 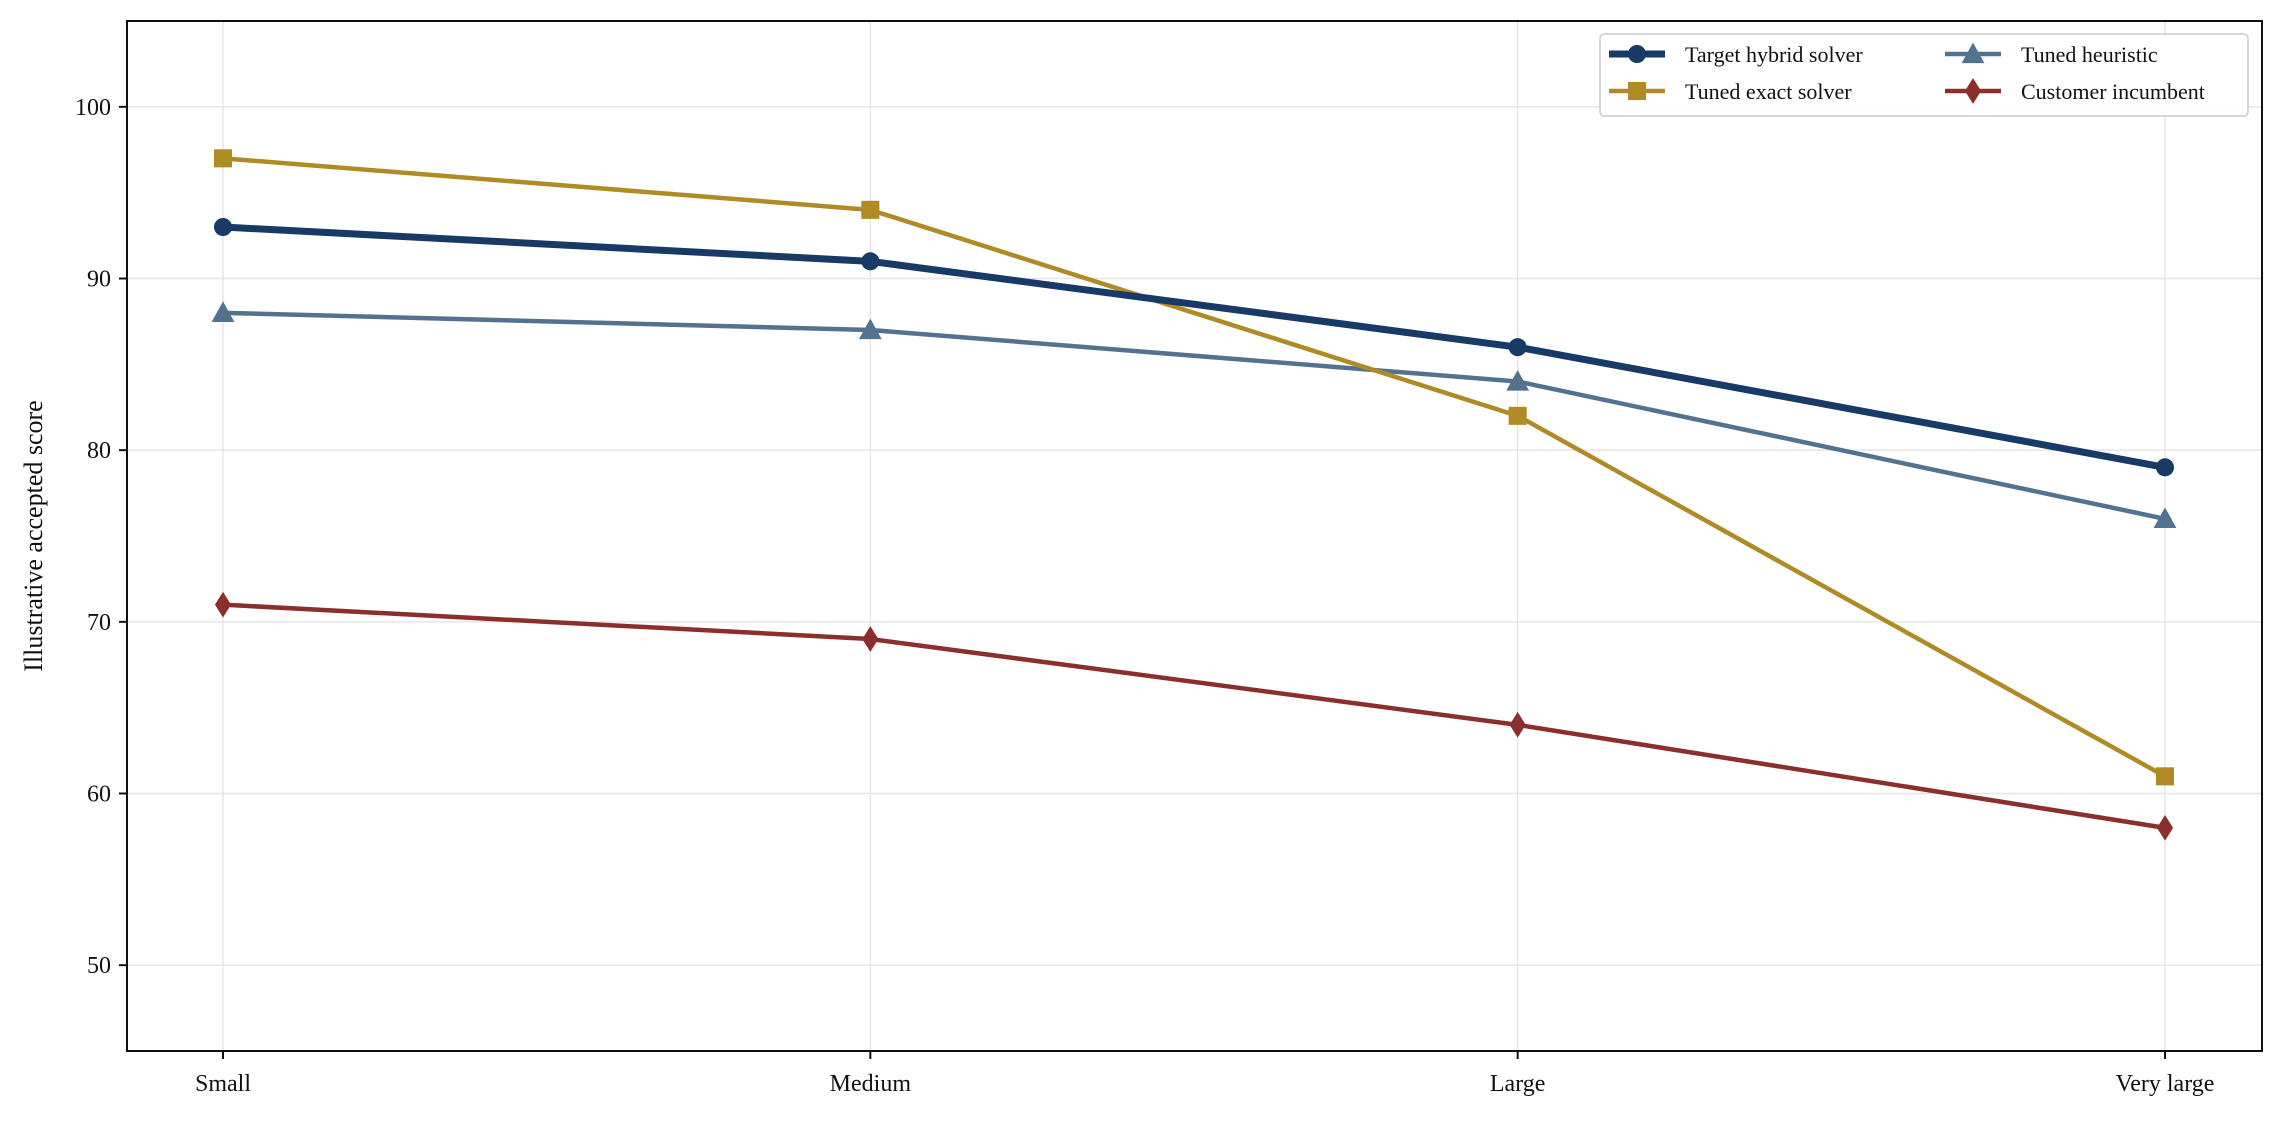 What do you see at coordinates (1774, 54) in the screenshot?
I see `legend-label: Target hybrid solver` at bounding box center [1774, 54].